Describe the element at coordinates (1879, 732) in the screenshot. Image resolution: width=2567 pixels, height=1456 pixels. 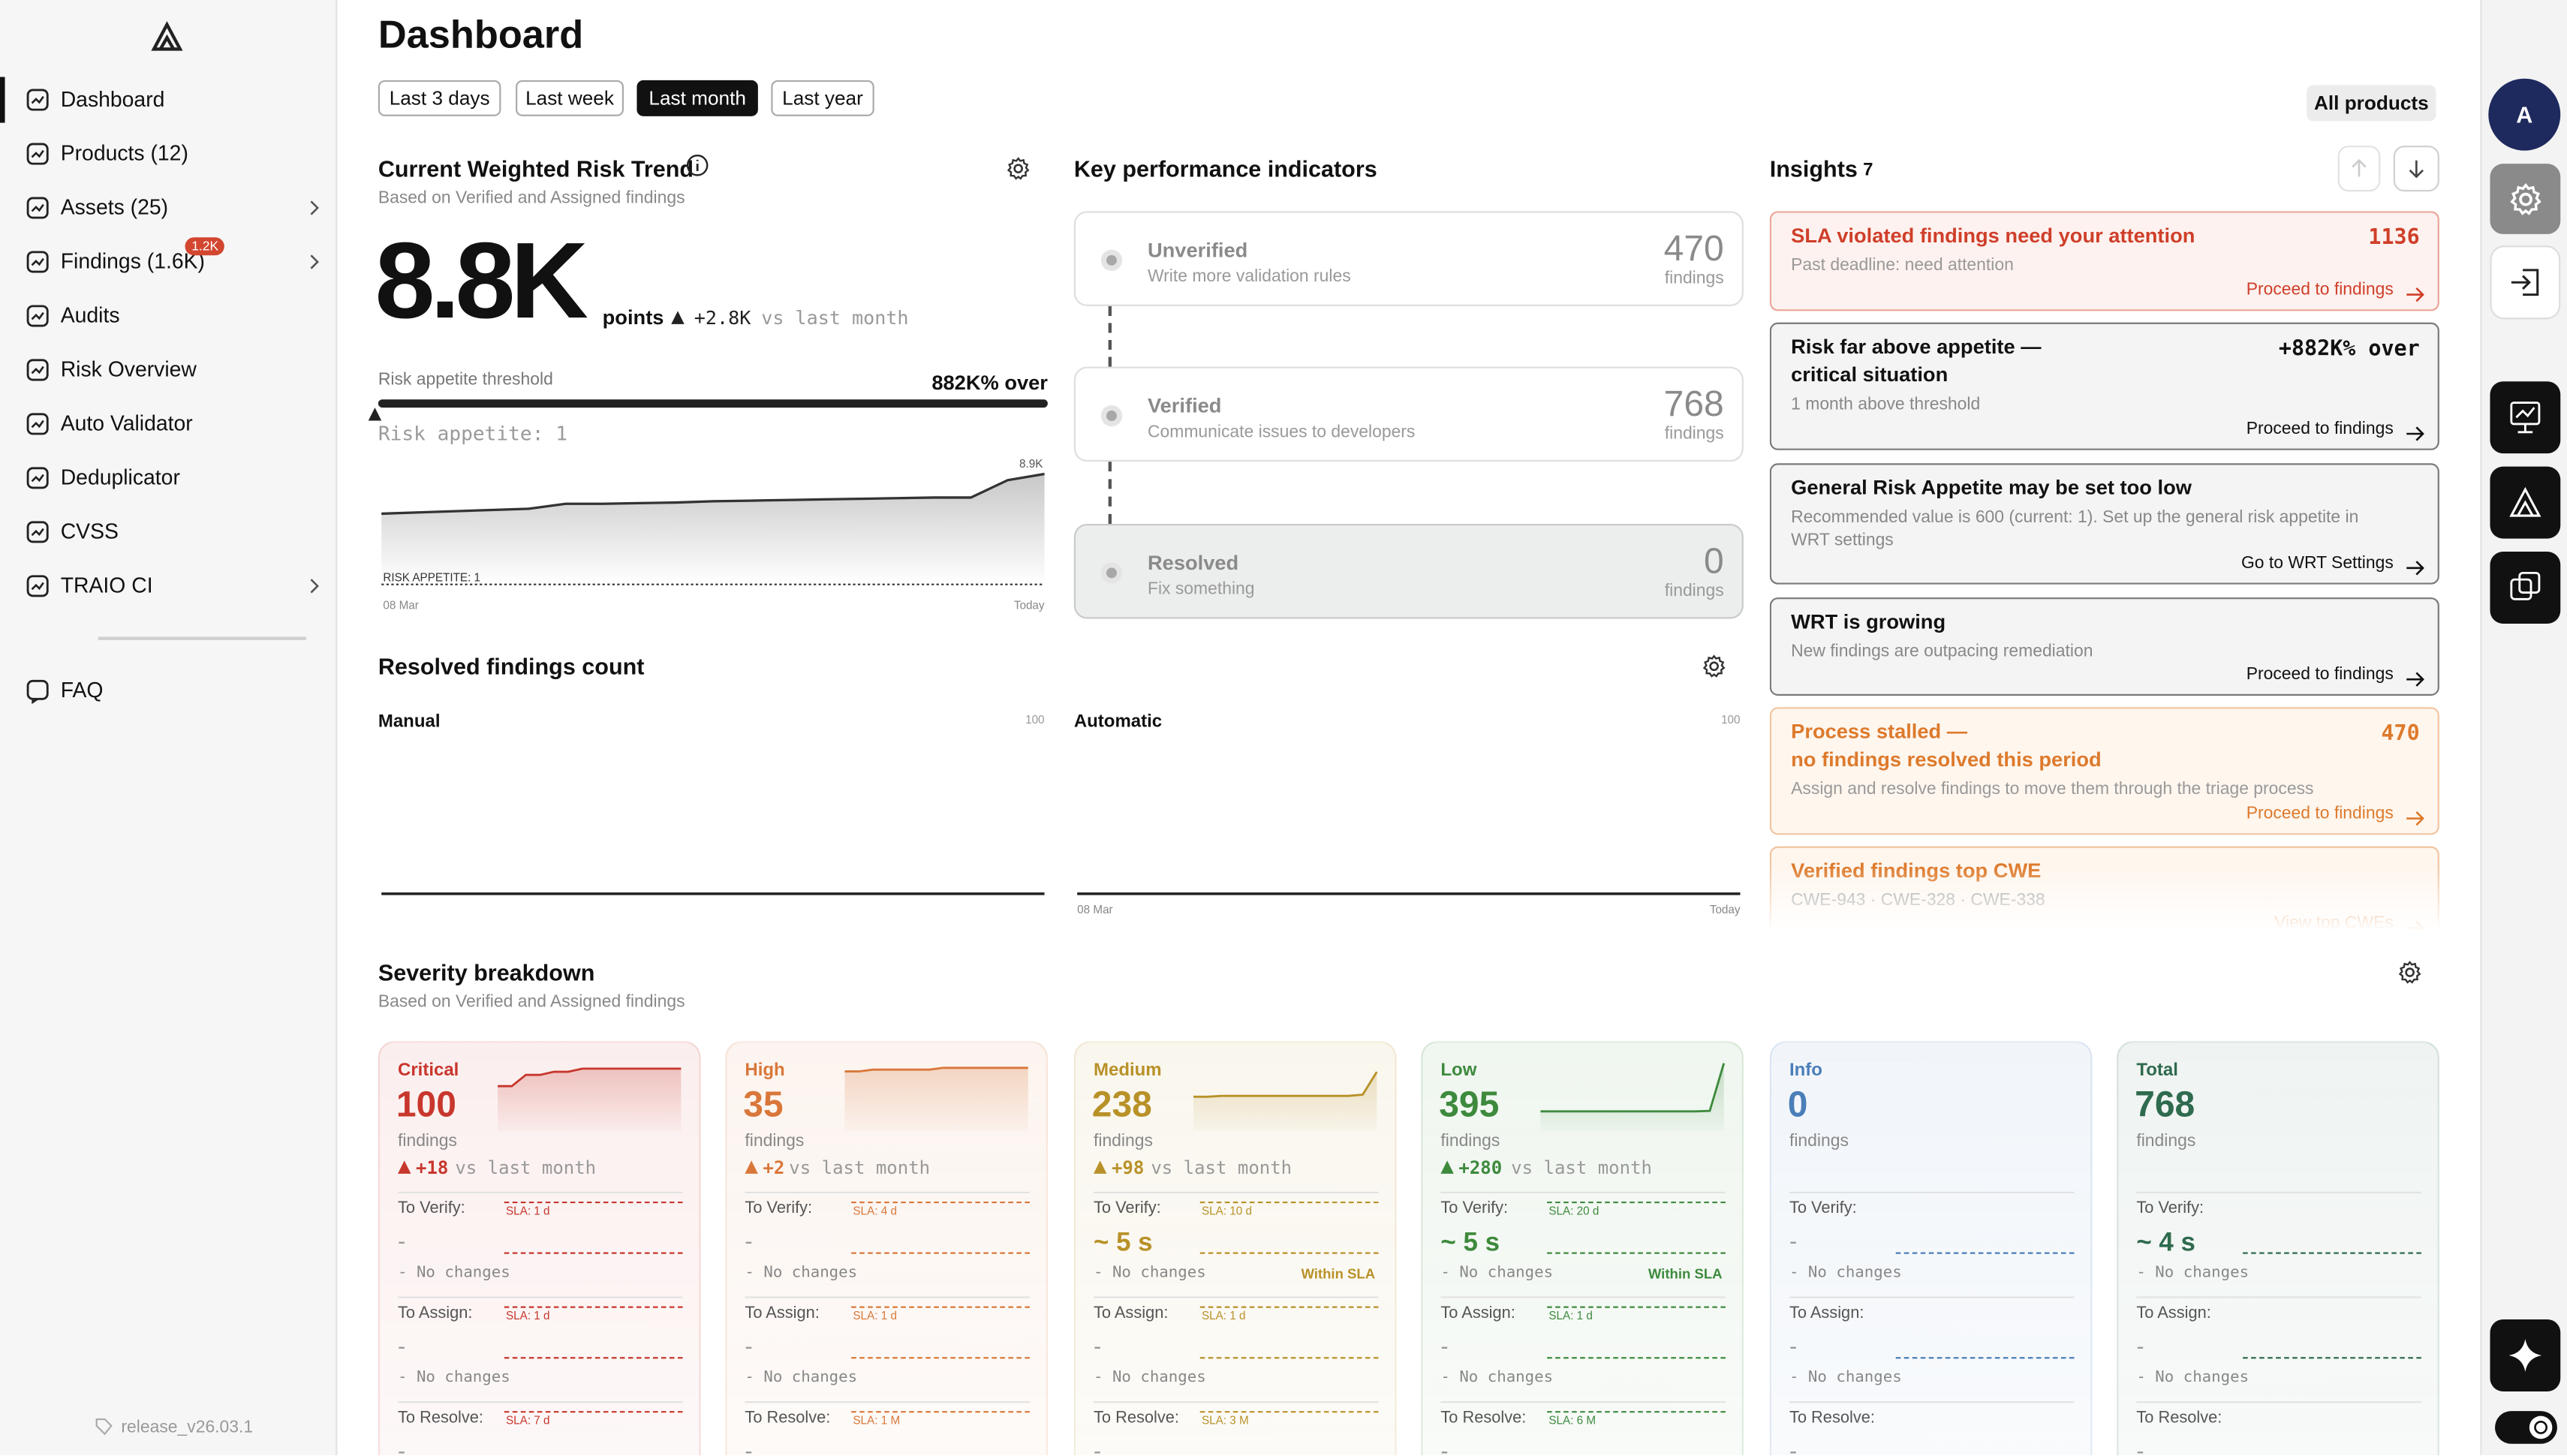
I see `insight-title: Process stalled —` at that location.